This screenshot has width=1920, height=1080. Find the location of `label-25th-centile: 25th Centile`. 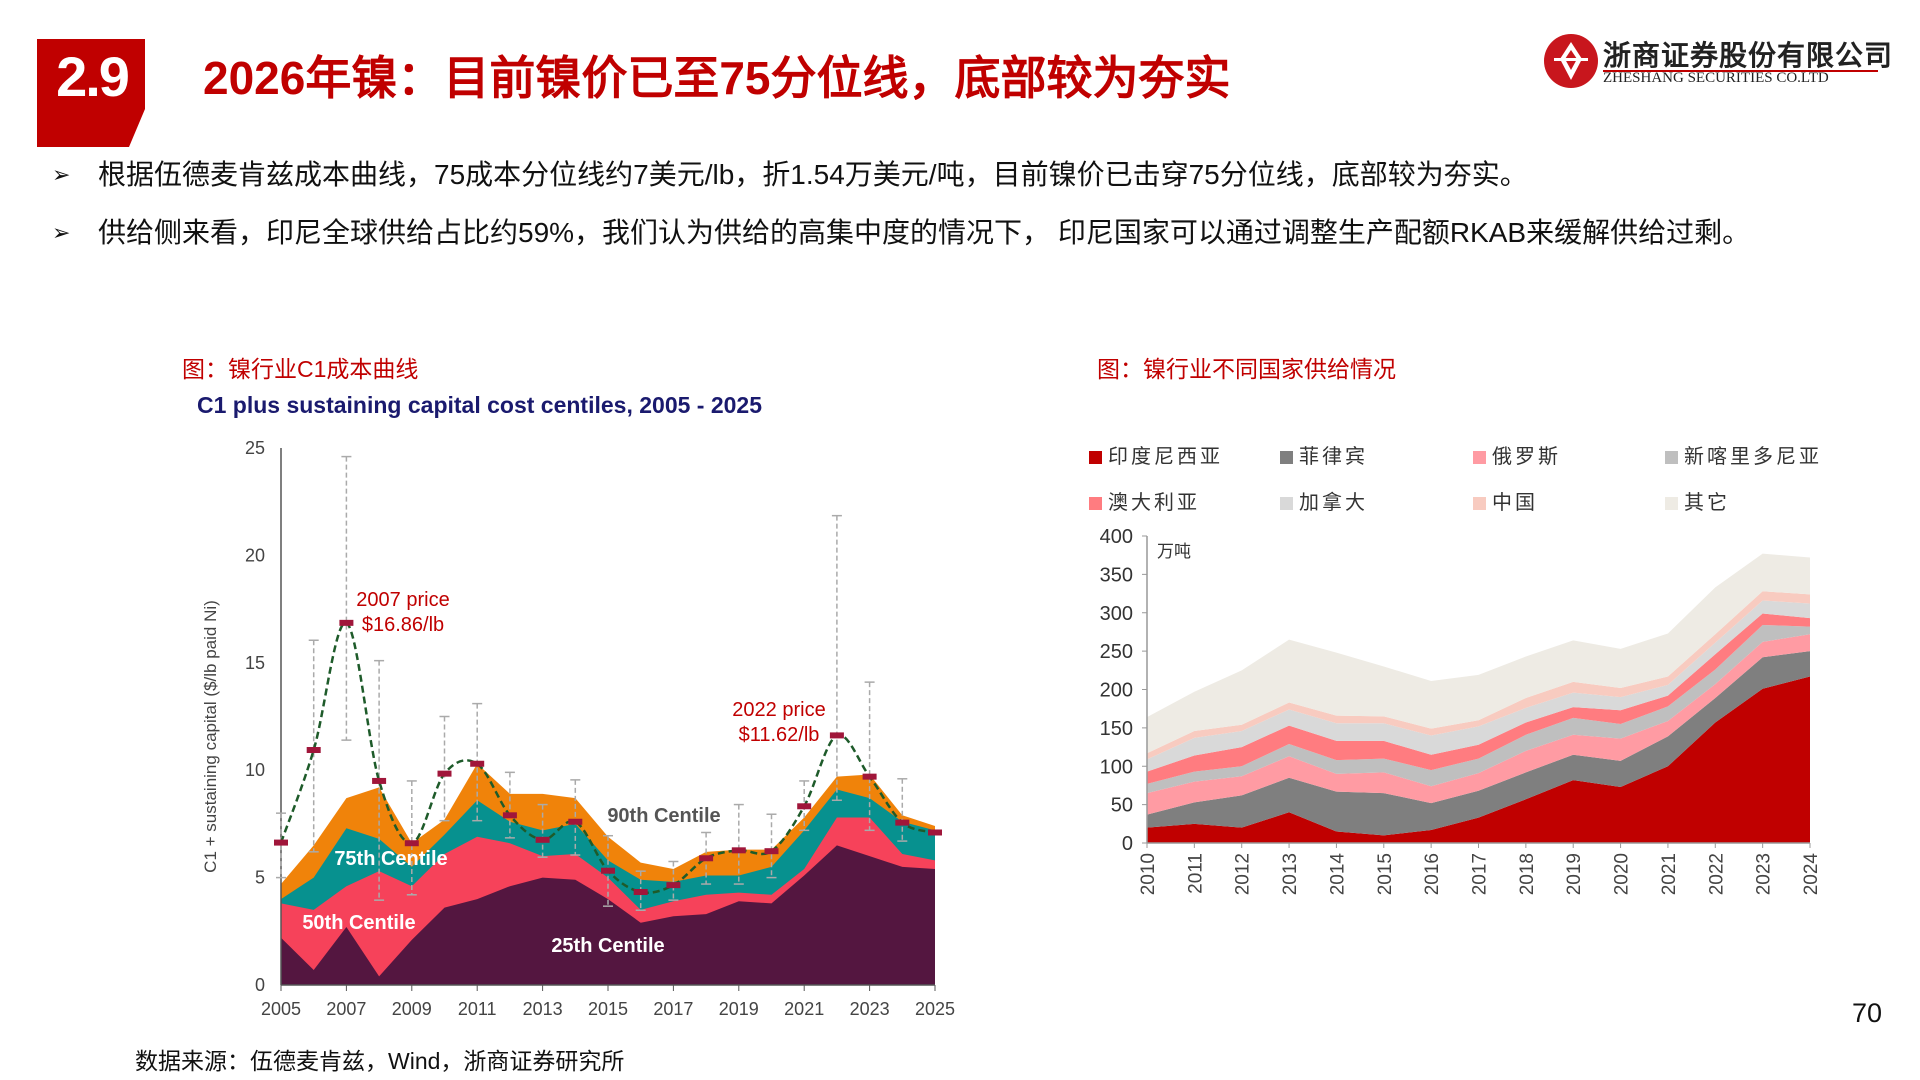

label-25th-centile: 25th Centile is located at coordinates (607, 946).